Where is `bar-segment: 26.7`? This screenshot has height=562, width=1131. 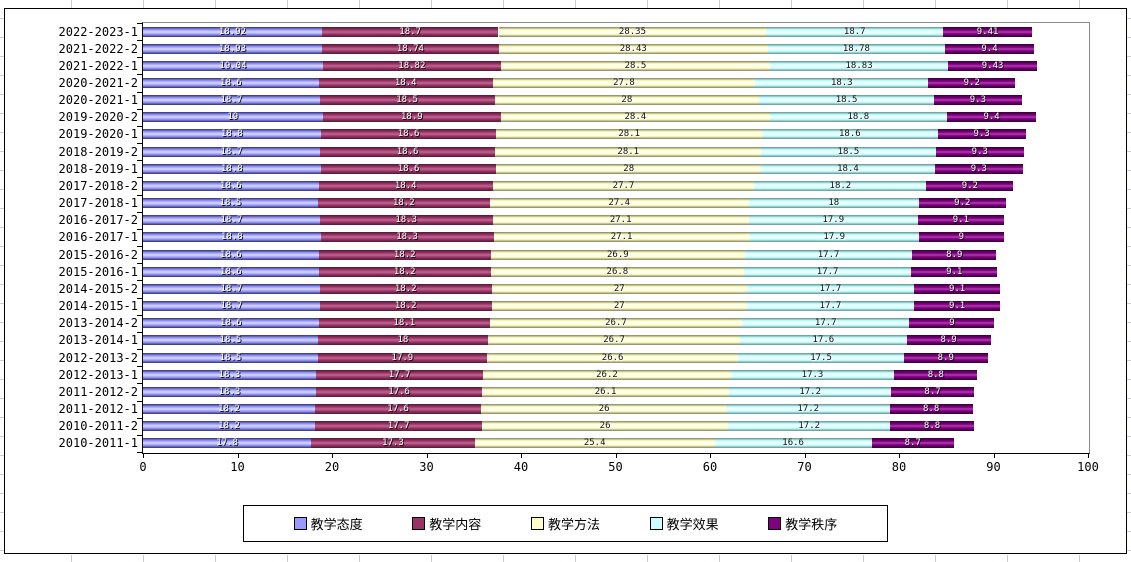 bar-segment: 26.7 is located at coordinates (616, 323).